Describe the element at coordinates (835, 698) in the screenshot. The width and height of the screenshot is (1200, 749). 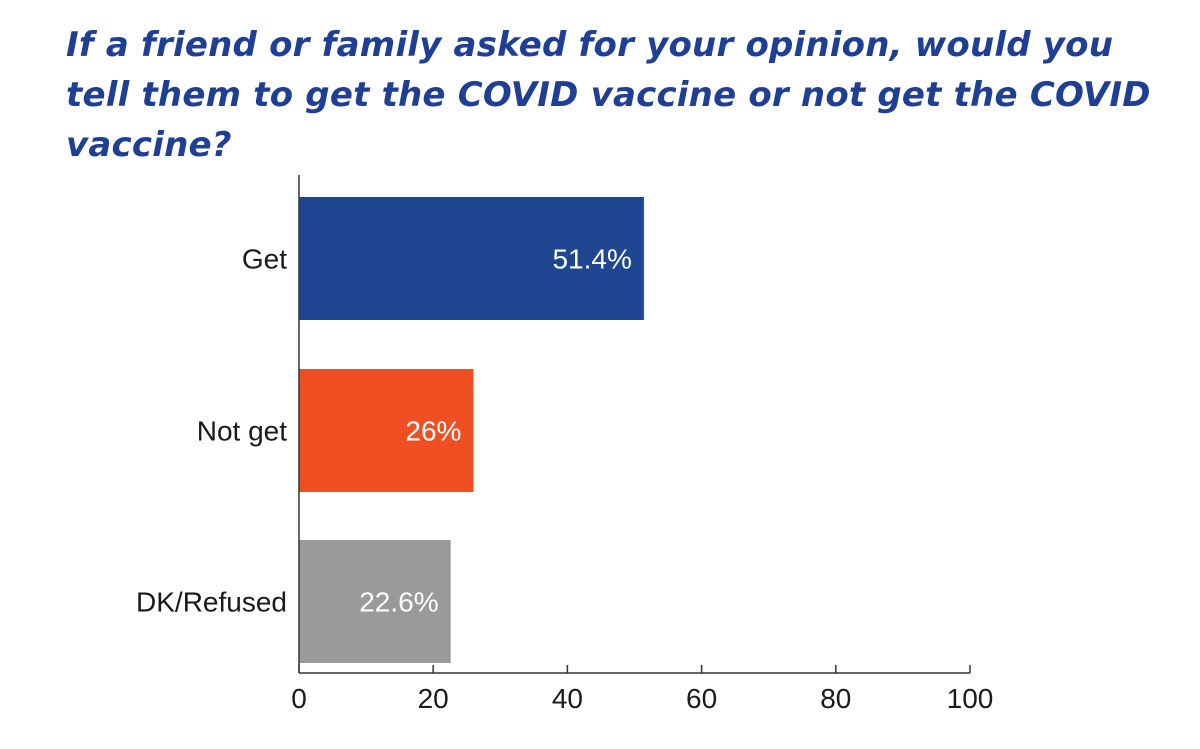
I see `x-tick-label-80: 80` at that location.